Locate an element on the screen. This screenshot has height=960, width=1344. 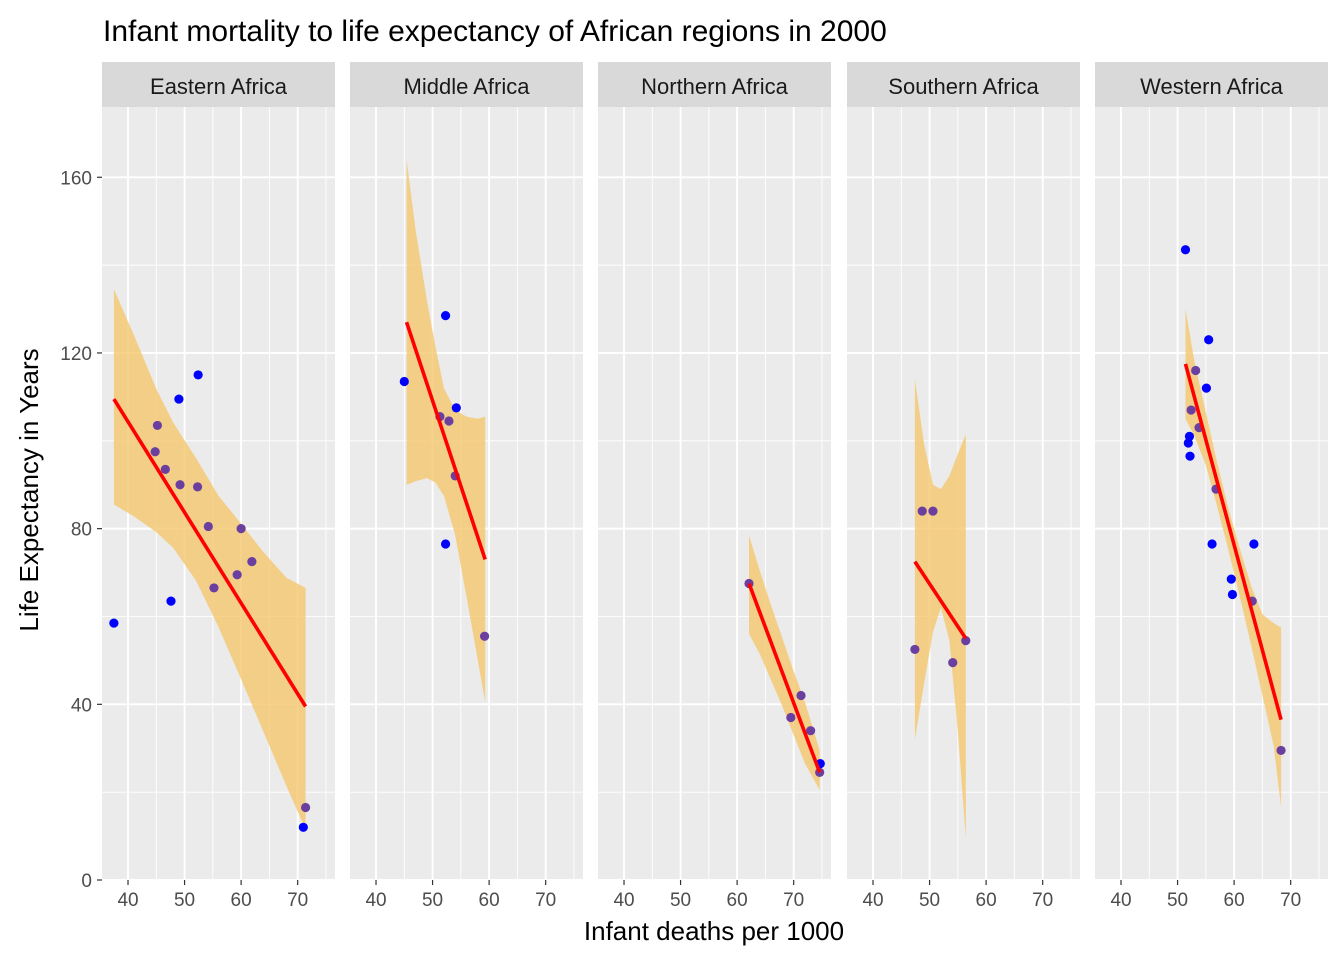
y-axis-title: Life Expectancy in Years is located at coordinates (29, 489).